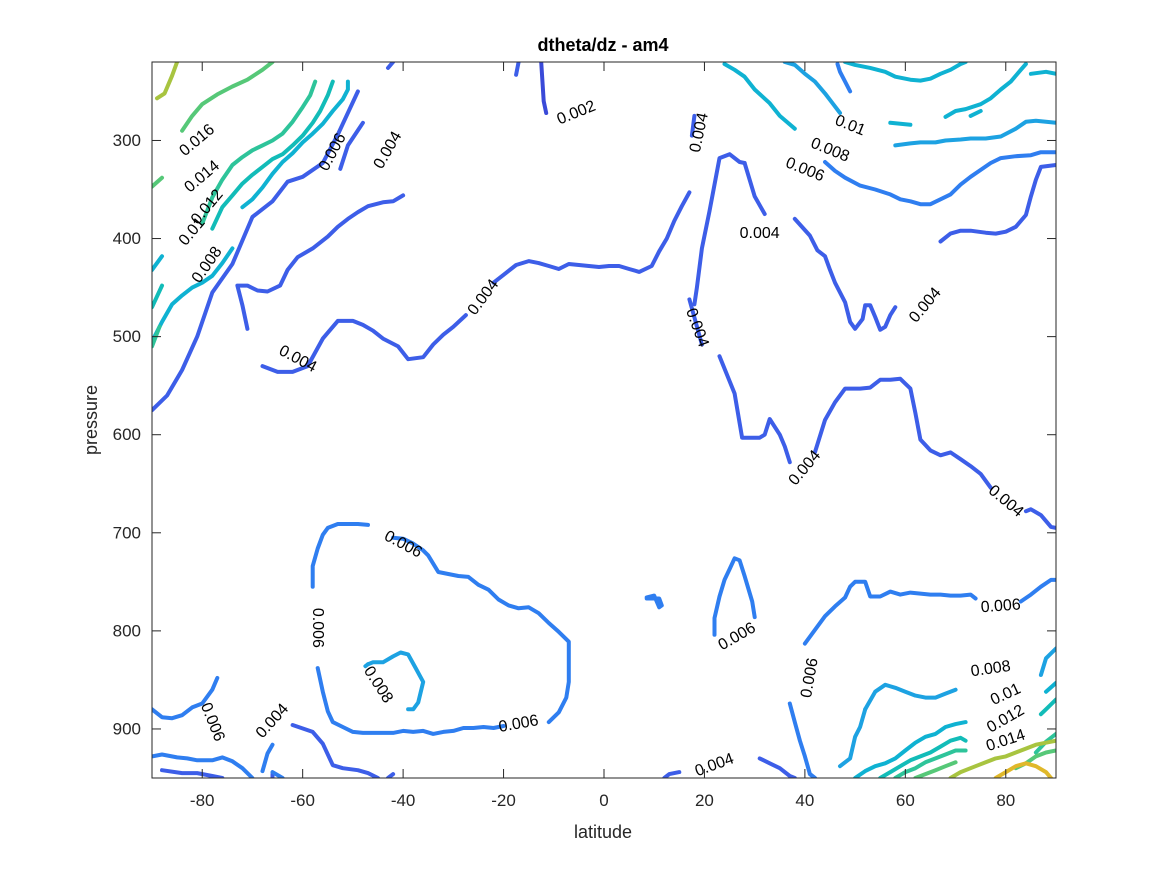  I want to click on x-tick-label: 60, so click(905, 800).